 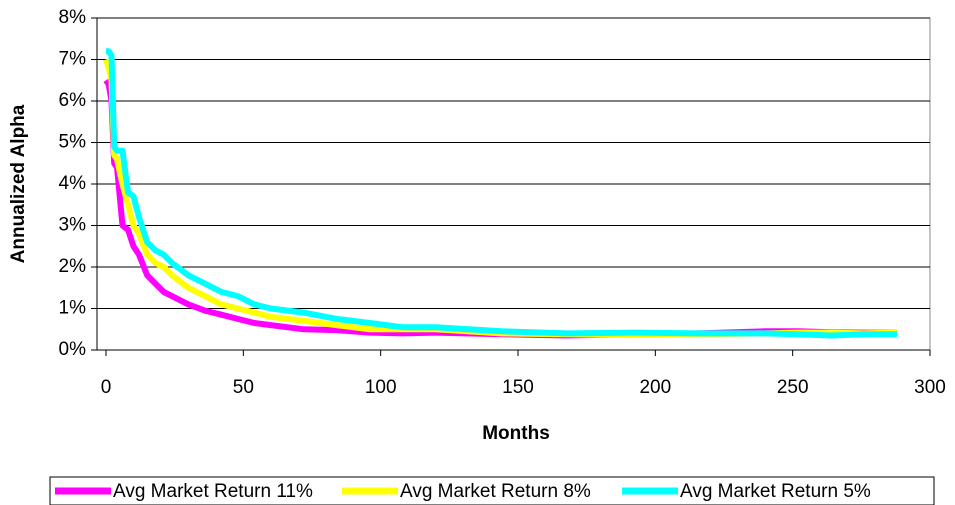 I want to click on y-tick-label: 6%, so click(x=73, y=100).